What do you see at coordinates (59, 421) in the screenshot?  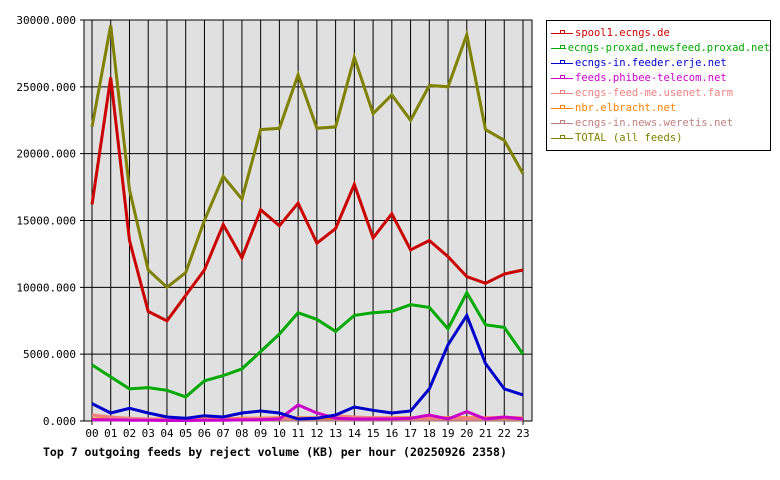 I see `y-tick-label: 0.000` at bounding box center [59, 421].